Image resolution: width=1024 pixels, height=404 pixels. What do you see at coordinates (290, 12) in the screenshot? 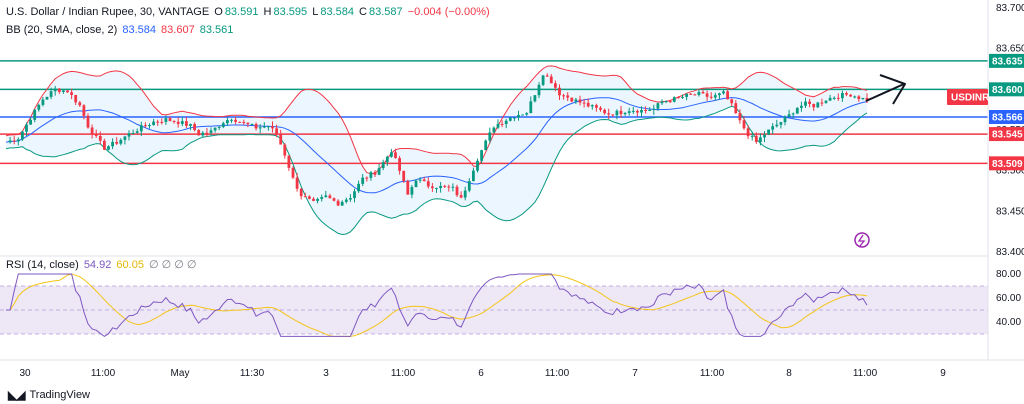
I see `high-value: 83.595` at bounding box center [290, 12].